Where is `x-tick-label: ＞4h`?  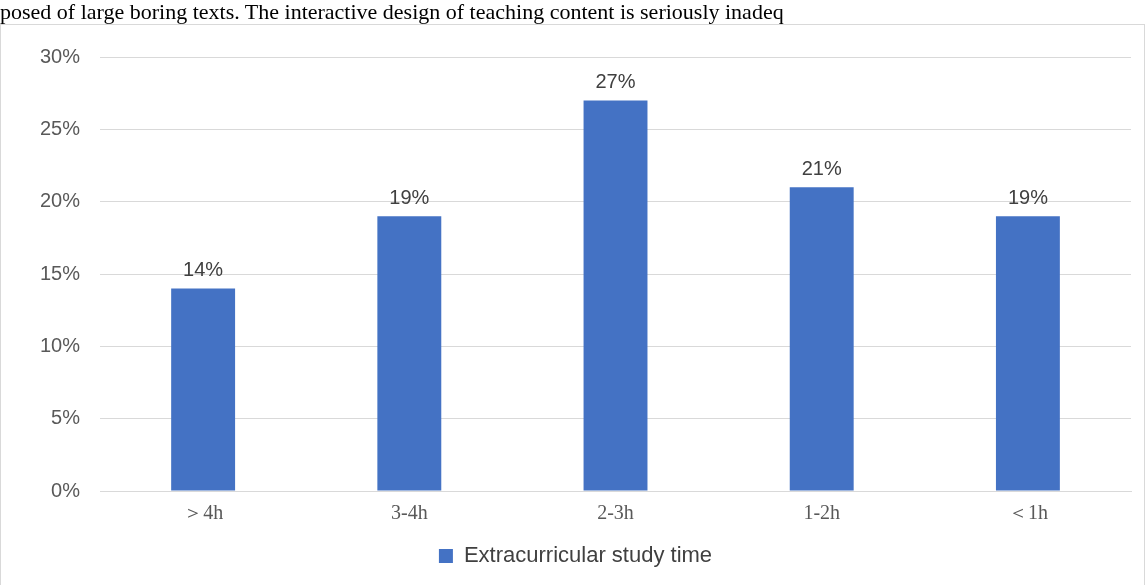 x-tick-label: ＞4h is located at coordinates (203, 512).